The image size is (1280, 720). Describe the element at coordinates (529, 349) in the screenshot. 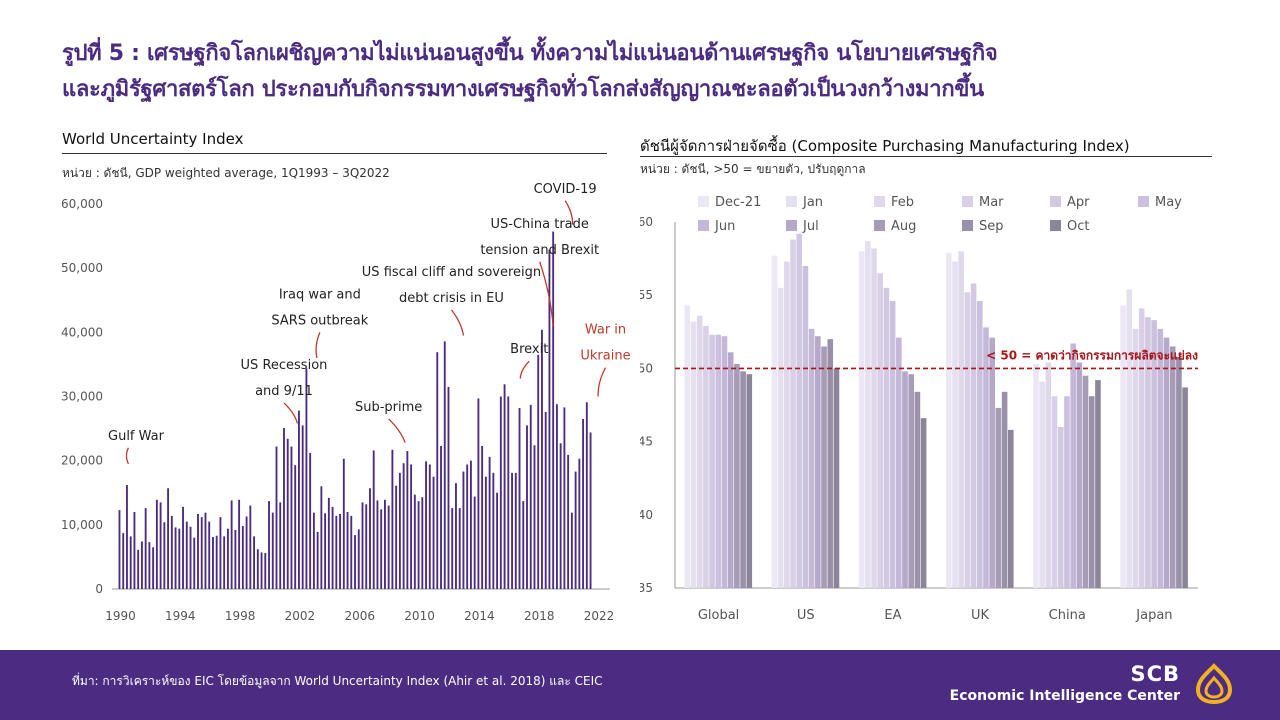

I see `annotation-label: Brexit` at that location.